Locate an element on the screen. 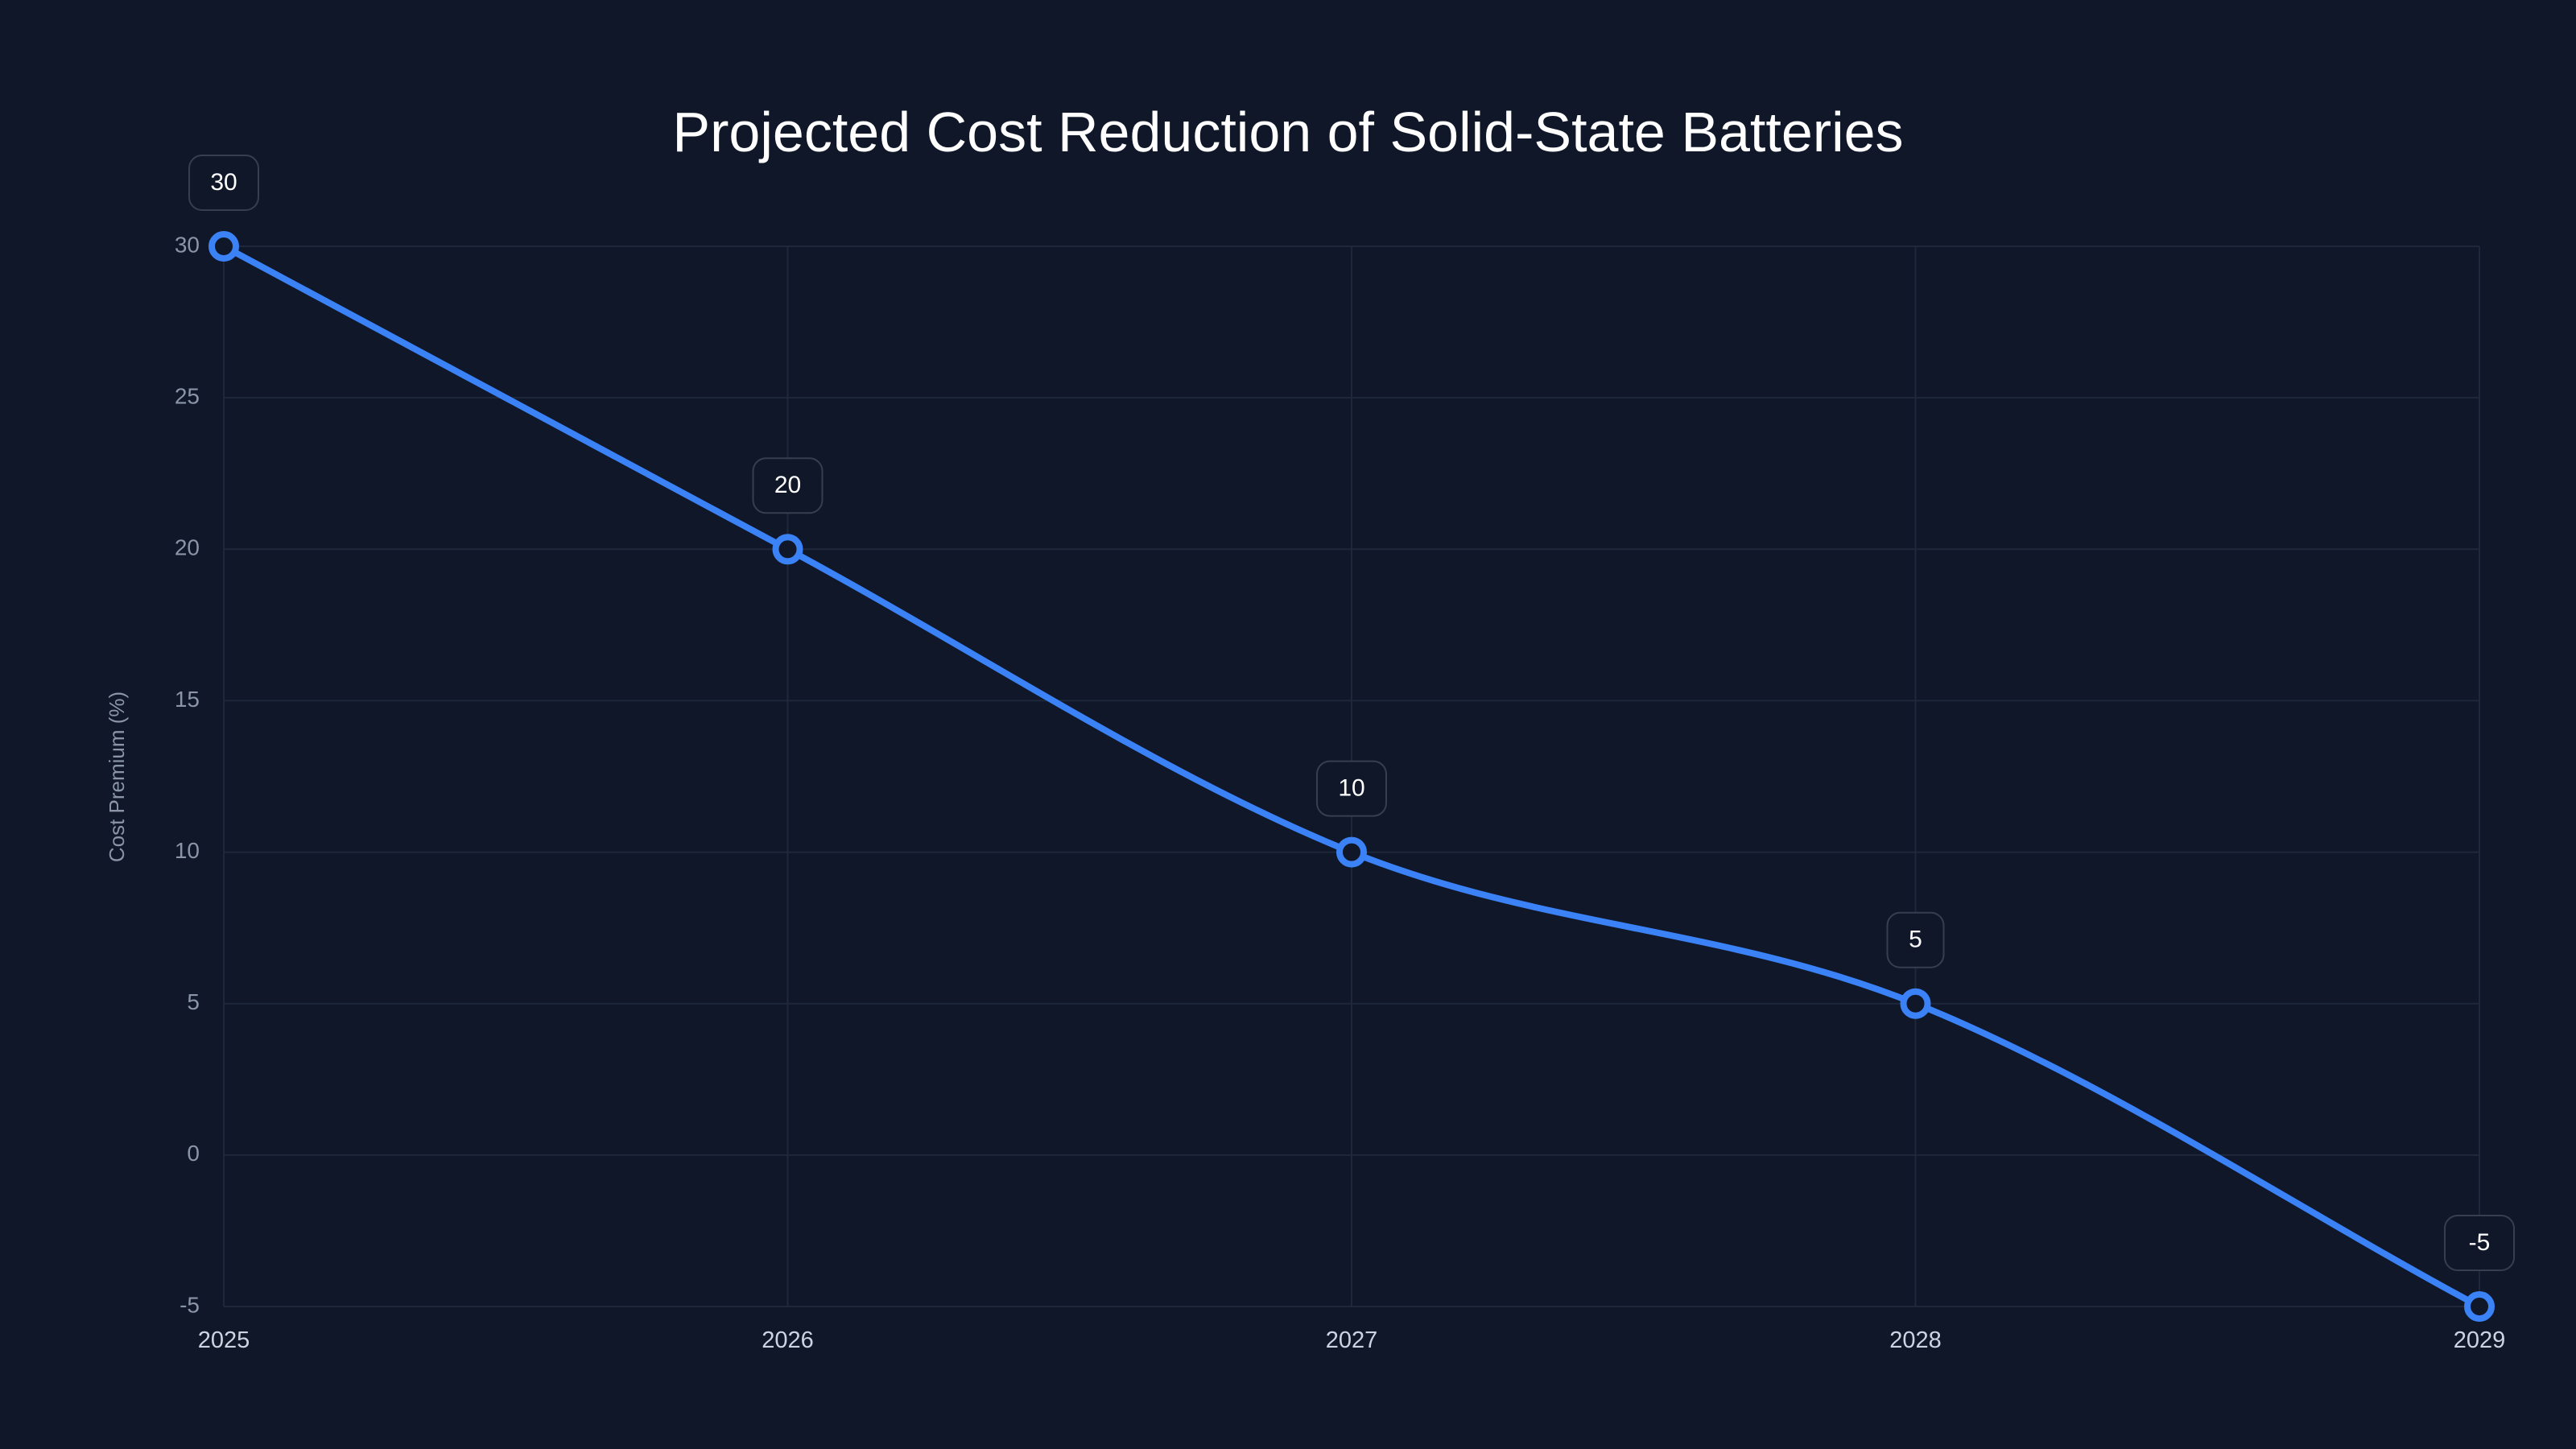  data-label: 30 is located at coordinates (223, 182).